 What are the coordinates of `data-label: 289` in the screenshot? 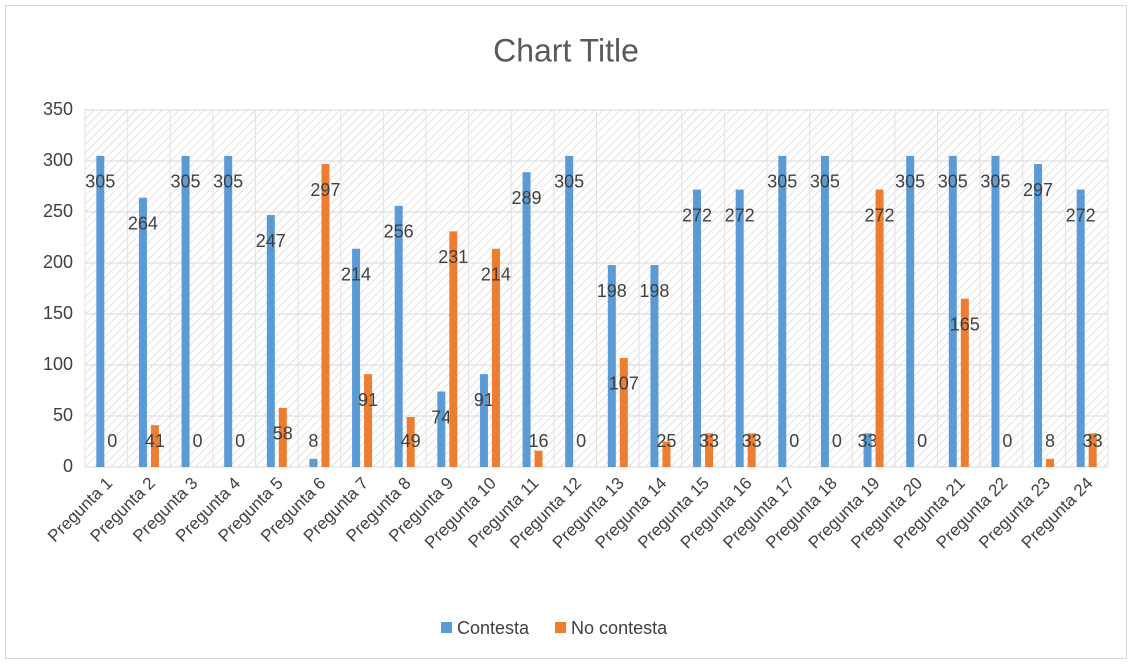 It's located at (527, 198).